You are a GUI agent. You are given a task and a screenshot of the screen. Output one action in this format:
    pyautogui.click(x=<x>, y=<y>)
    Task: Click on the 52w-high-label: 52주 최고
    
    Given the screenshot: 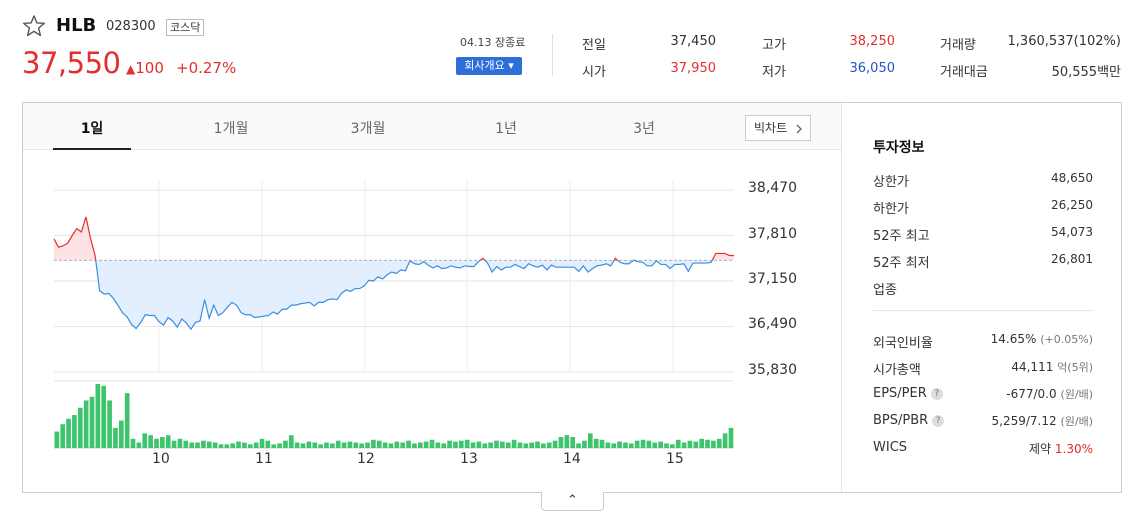 What is the action you would take?
    pyautogui.click(x=901, y=236)
    